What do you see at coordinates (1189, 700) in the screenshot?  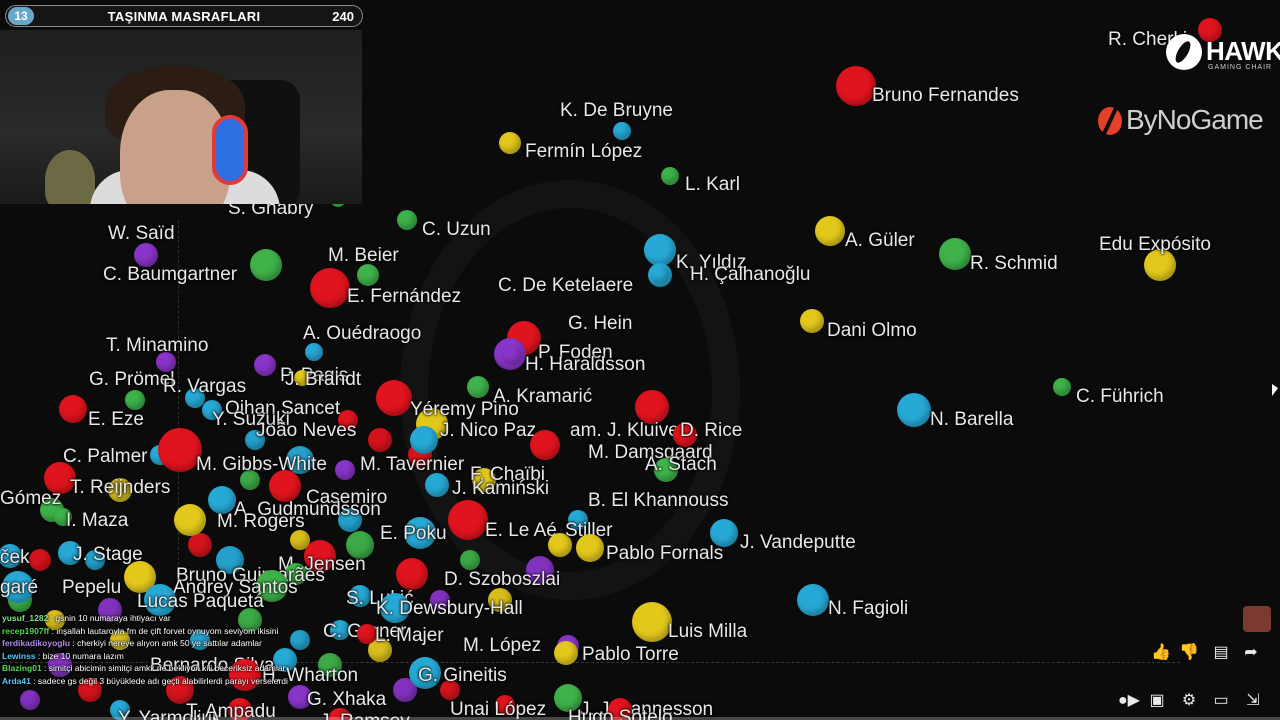 I see `settings-icon: ⚙` at bounding box center [1189, 700].